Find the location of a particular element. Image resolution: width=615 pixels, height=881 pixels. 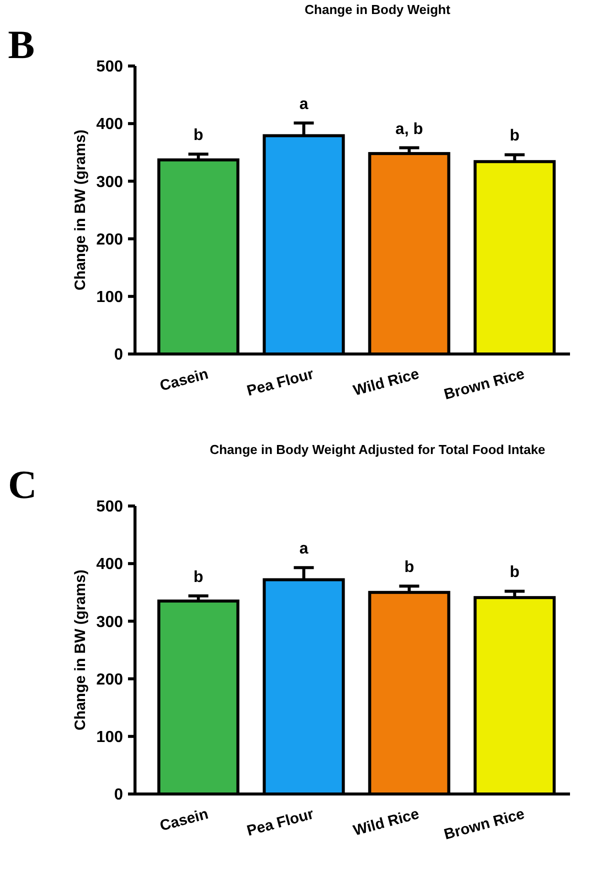

annotation: a, b is located at coordinates (409, 129).